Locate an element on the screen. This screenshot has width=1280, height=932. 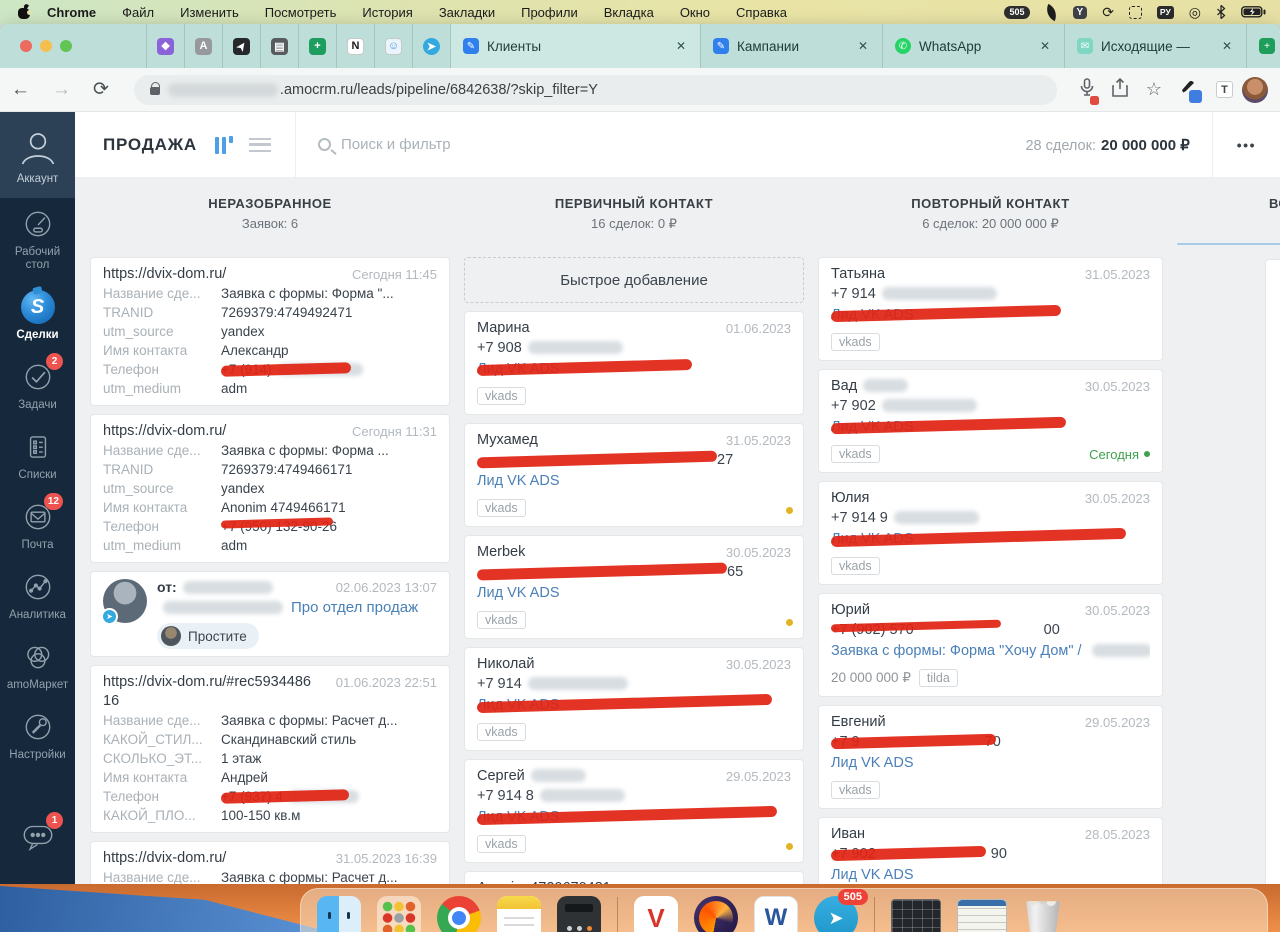
dock-finder-icon is located at coordinates (339, 914).